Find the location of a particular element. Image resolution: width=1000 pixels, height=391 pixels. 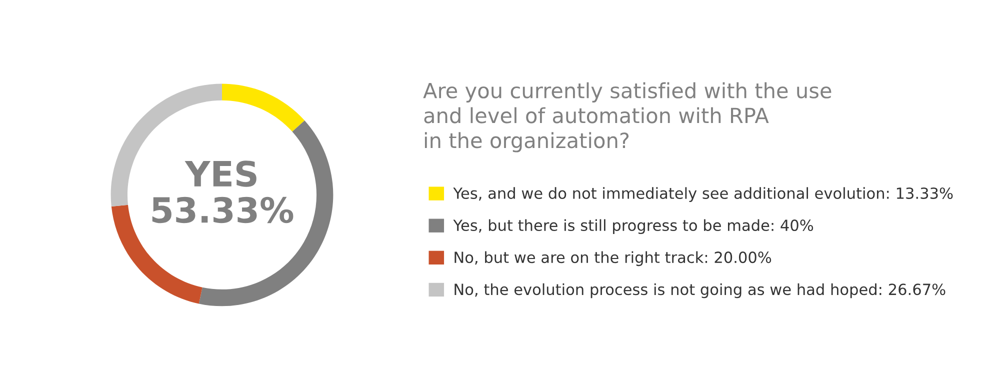

legend-label: Yes, and we do not immediately see additional evolution: 13.33% is located at coordinates (703, 194).